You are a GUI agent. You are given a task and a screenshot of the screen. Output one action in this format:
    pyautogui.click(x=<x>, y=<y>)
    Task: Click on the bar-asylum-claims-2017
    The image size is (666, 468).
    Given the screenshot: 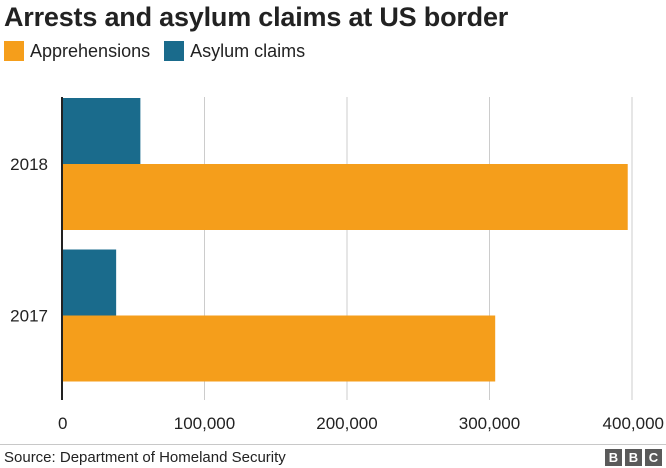 What is the action you would take?
    pyautogui.click(x=89, y=282)
    